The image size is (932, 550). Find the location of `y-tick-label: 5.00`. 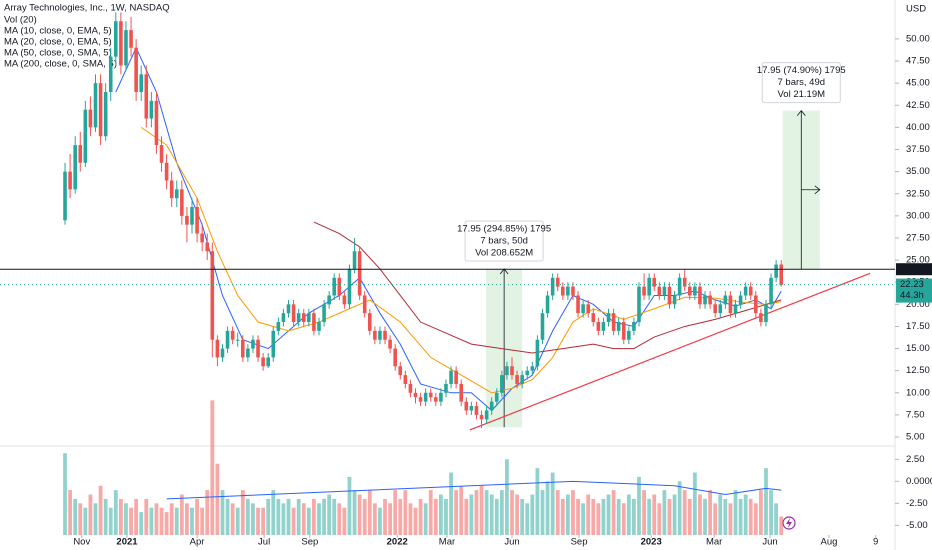

y-tick-label: 5.00 is located at coordinates (915, 437).